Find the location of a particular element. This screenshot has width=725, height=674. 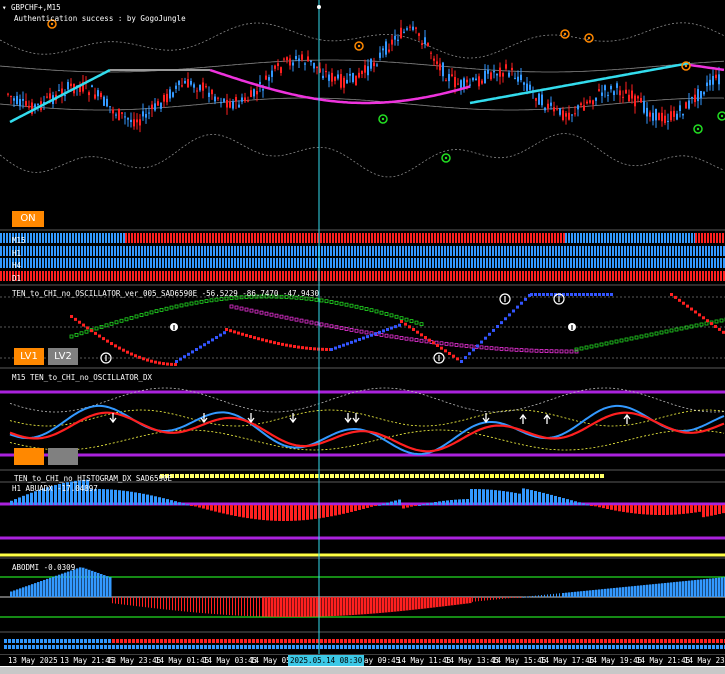

lv1-button: LV1 is located at coordinates (29, 356).